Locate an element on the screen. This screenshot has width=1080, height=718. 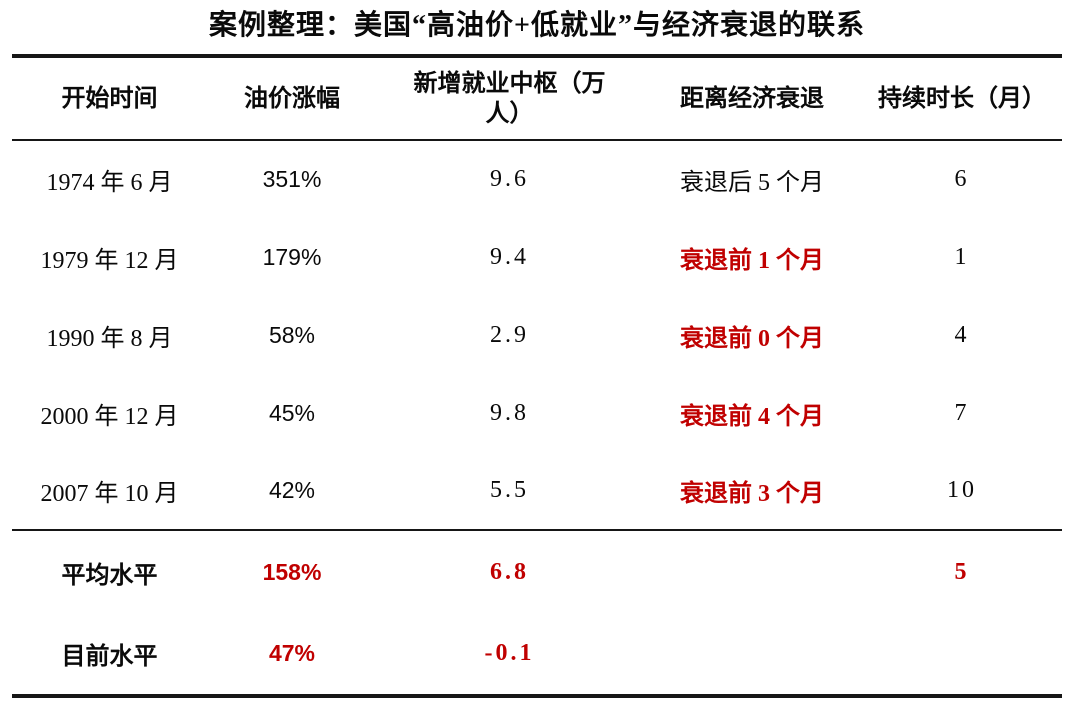
table-row: 1979 年 12 月 179% 9.4 衰退前 1 个月 1 is located at coordinates (537, 257).